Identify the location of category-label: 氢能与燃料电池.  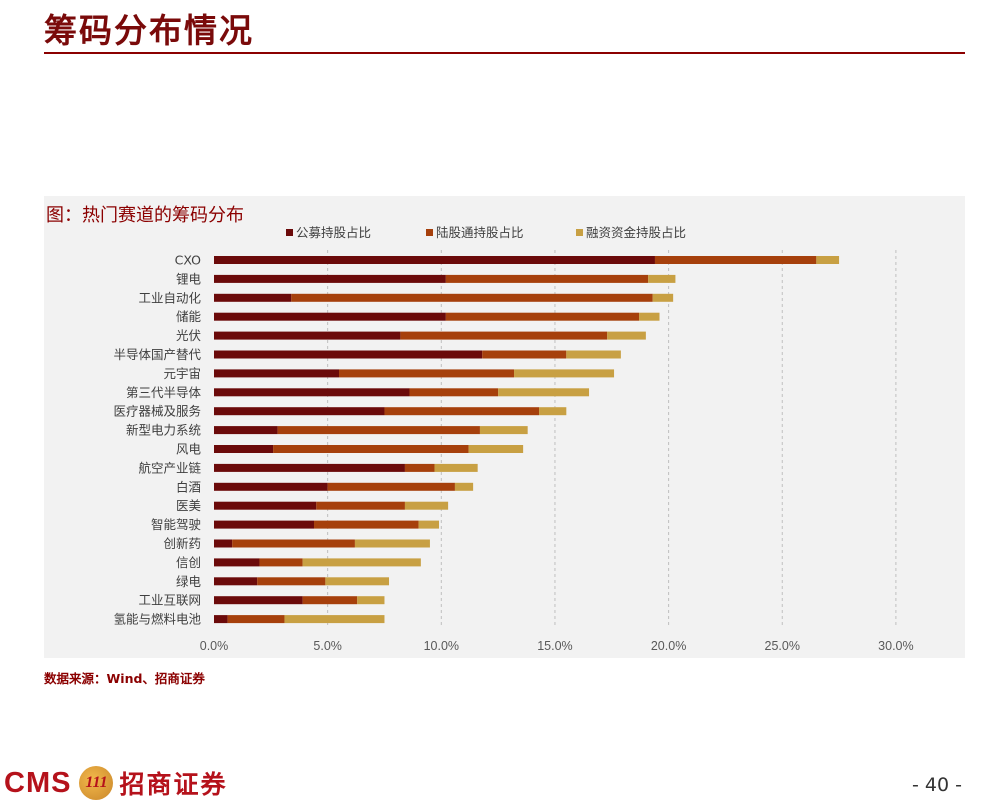
(157, 619).